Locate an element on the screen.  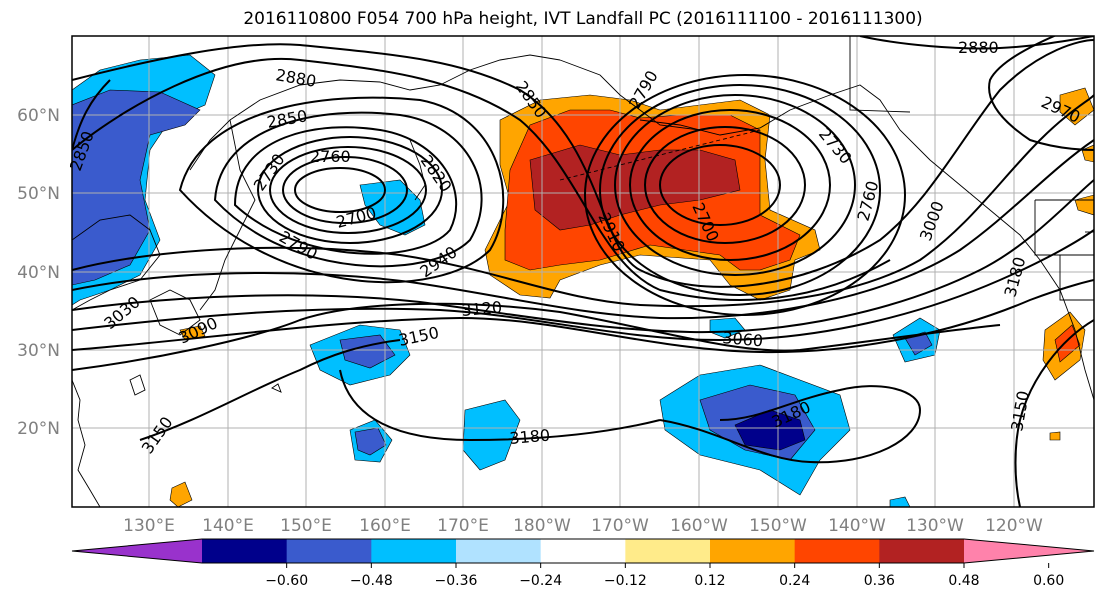
lon-label: 150°W is located at coordinates (778, 526).